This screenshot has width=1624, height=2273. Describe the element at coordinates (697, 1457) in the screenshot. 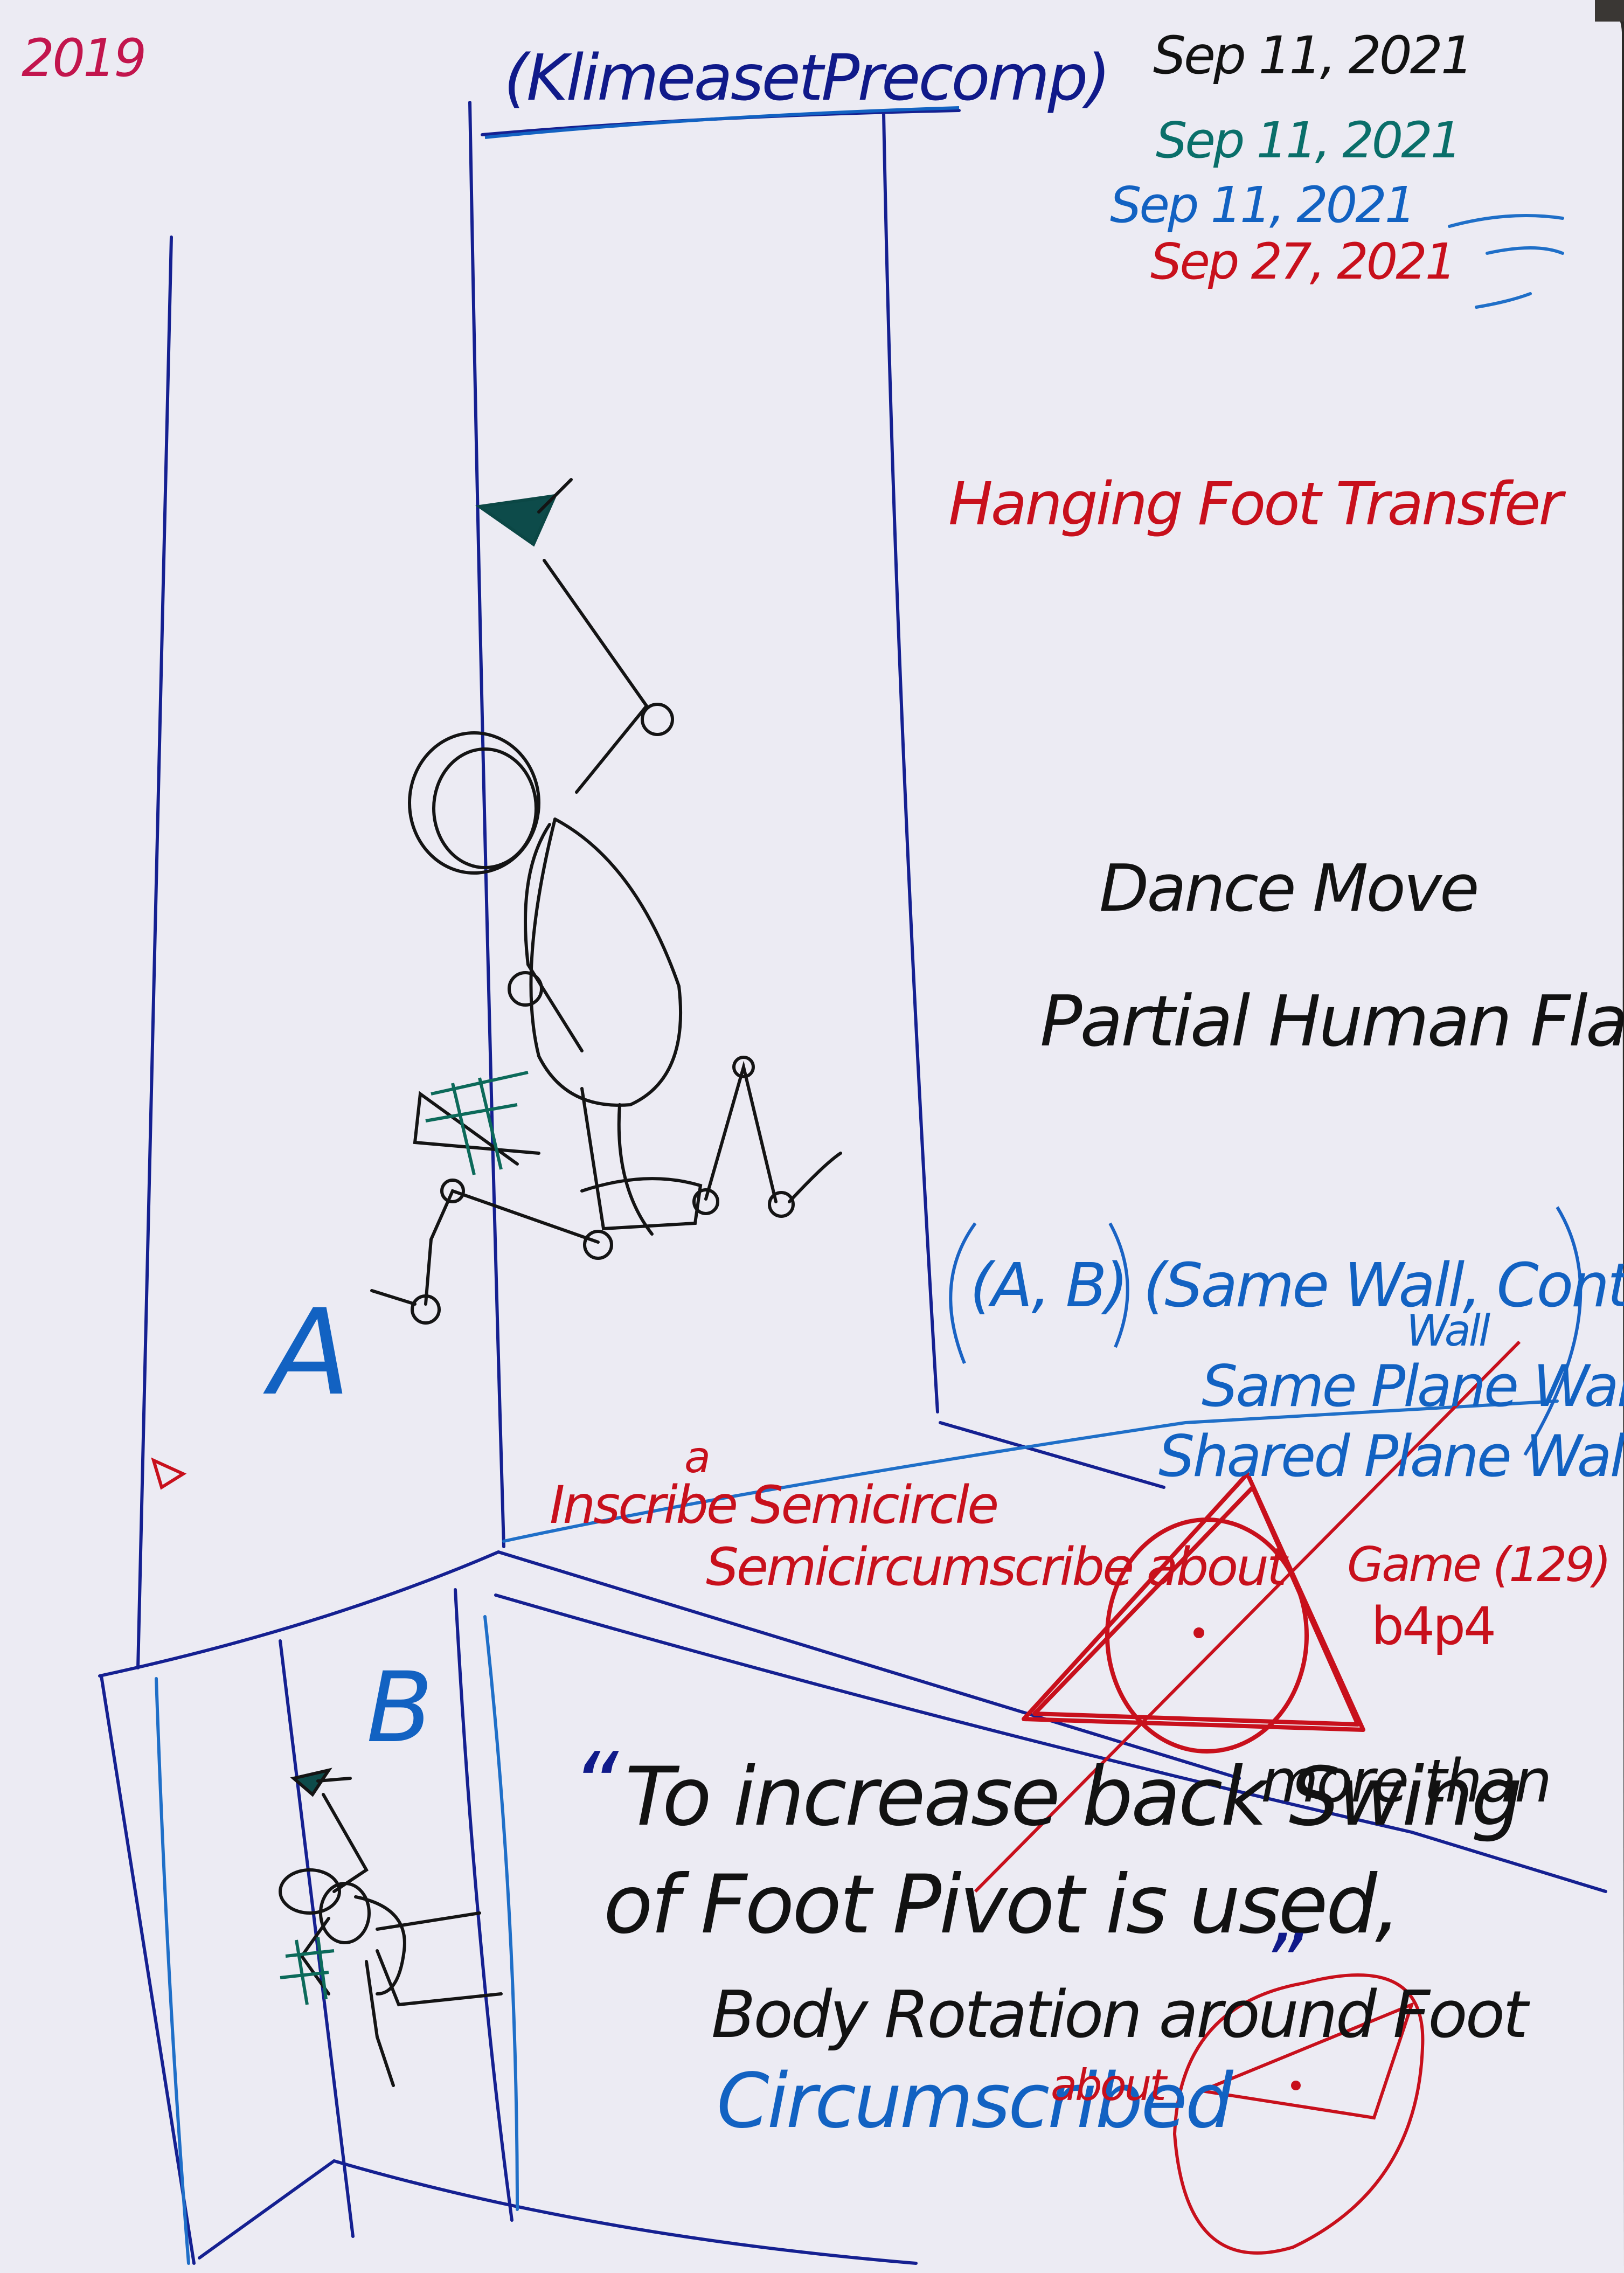

I see `inscribe-a: a` at that location.